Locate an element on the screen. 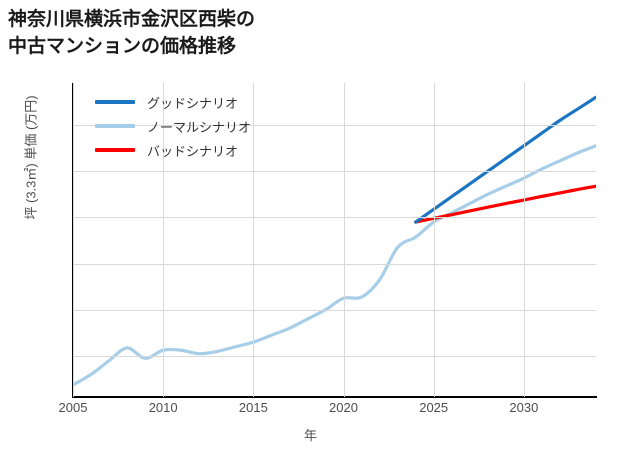 Image resolution: width=621 pixels, height=465 pixels. x-tick-label: 2030 is located at coordinates (524, 407).